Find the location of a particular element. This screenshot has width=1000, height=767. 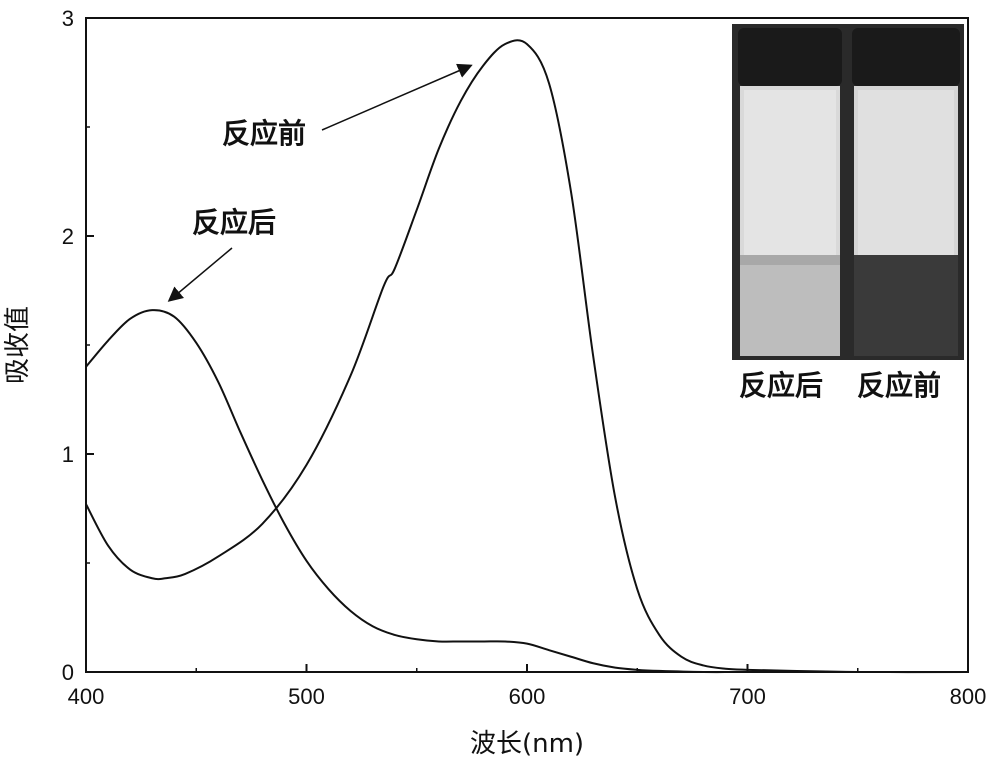

annotation-before-label: 反应前 is located at coordinates (264, 133).